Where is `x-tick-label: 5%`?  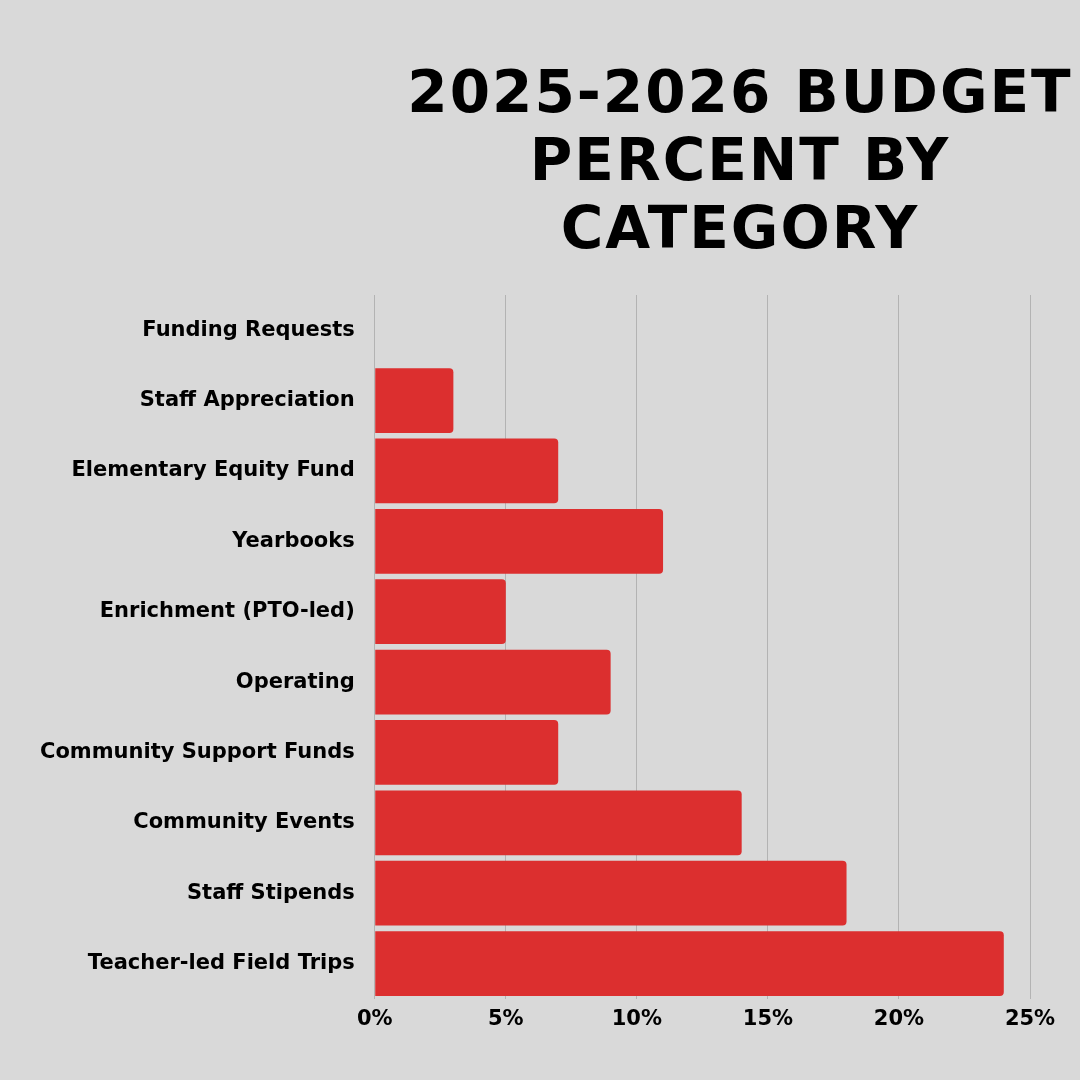
x-tick-label: 5% is located at coordinates (505, 1017).